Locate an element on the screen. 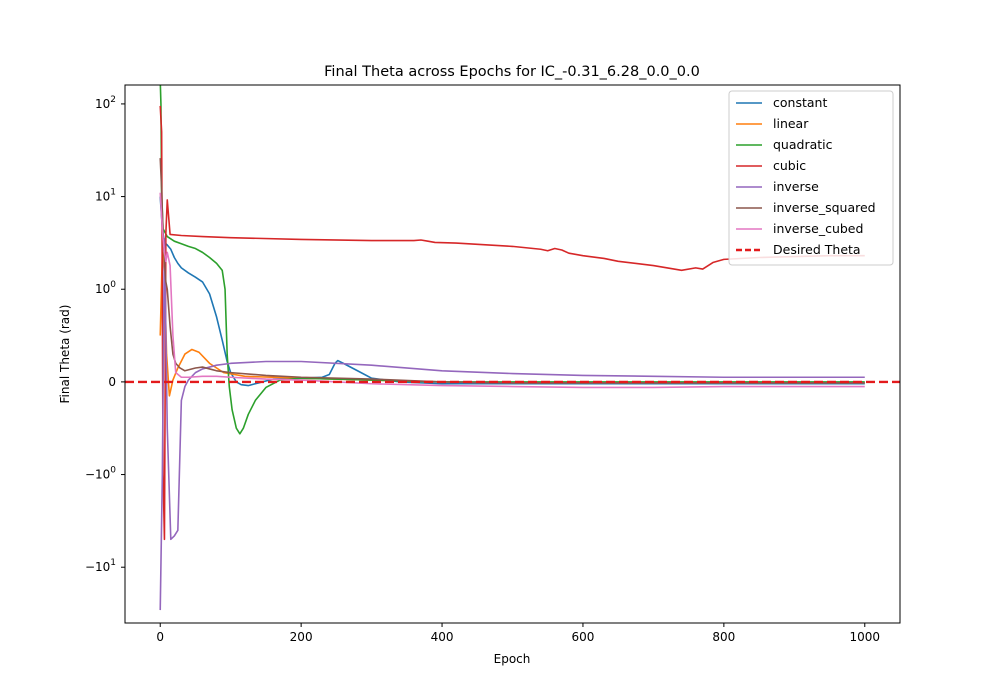 The height and width of the screenshot is (700, 1000). y-tick-label: 10¹ is located at coordinates (105, 196).